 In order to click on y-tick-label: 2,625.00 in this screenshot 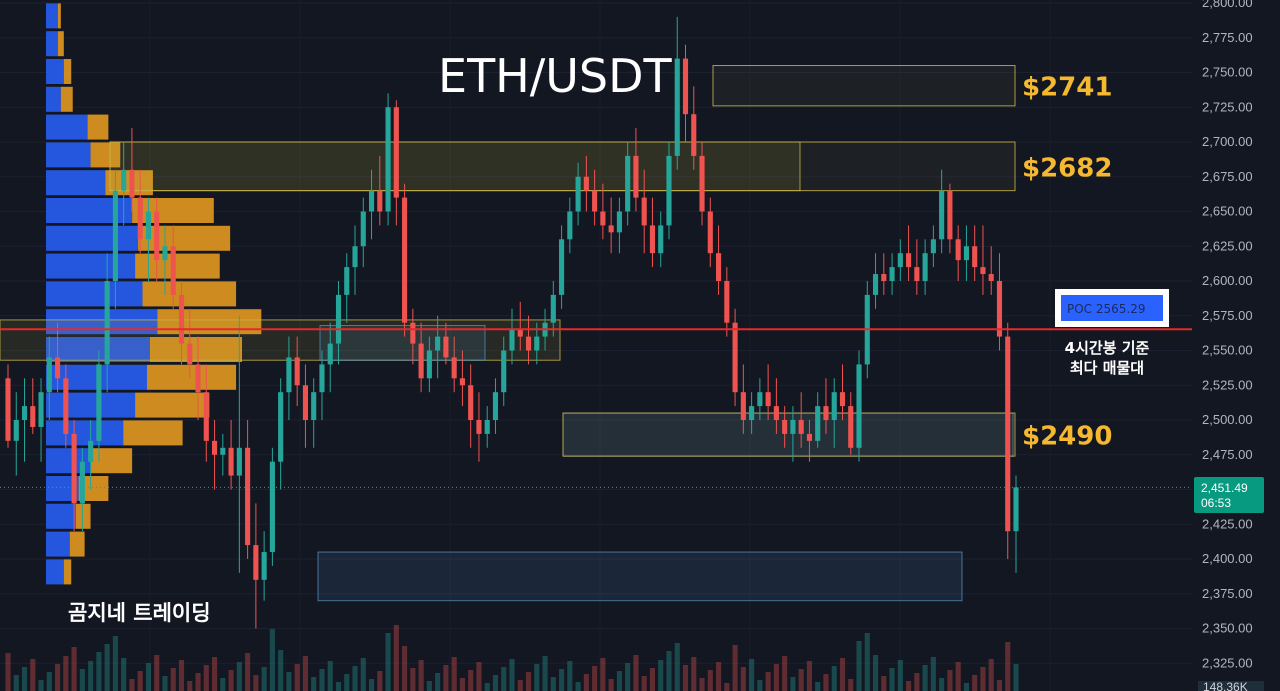, I will do `click(1227, 245)`.